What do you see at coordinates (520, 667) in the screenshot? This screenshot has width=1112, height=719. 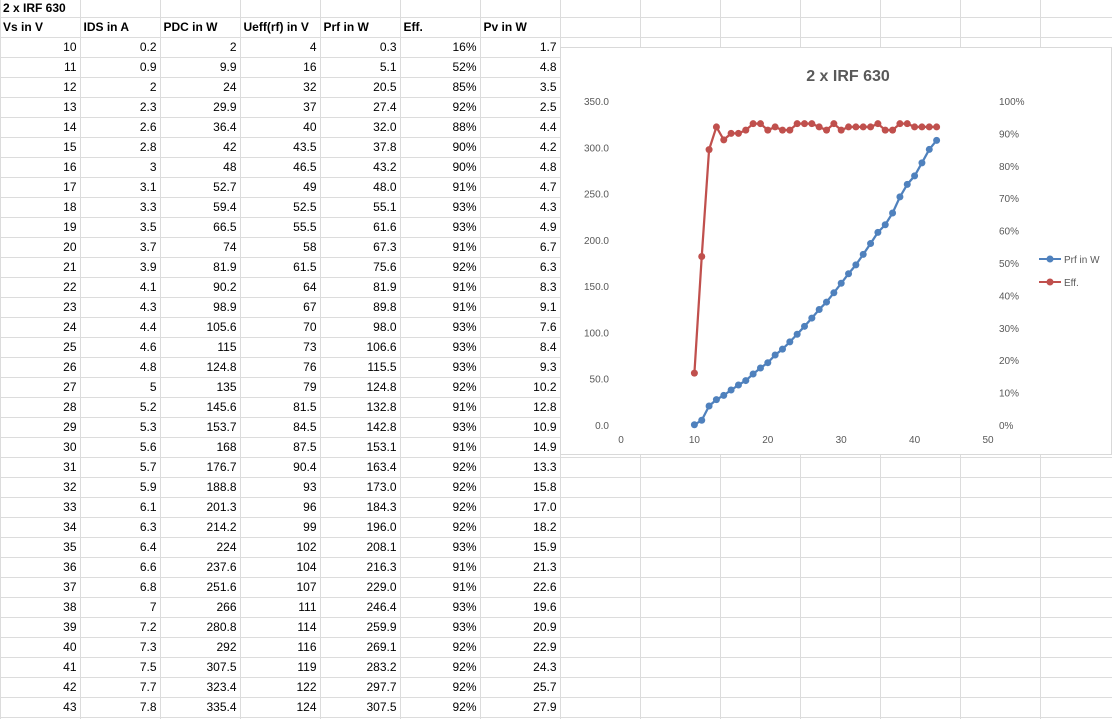 I see `table-cell: 24.3` at bounding box center [520, 667].